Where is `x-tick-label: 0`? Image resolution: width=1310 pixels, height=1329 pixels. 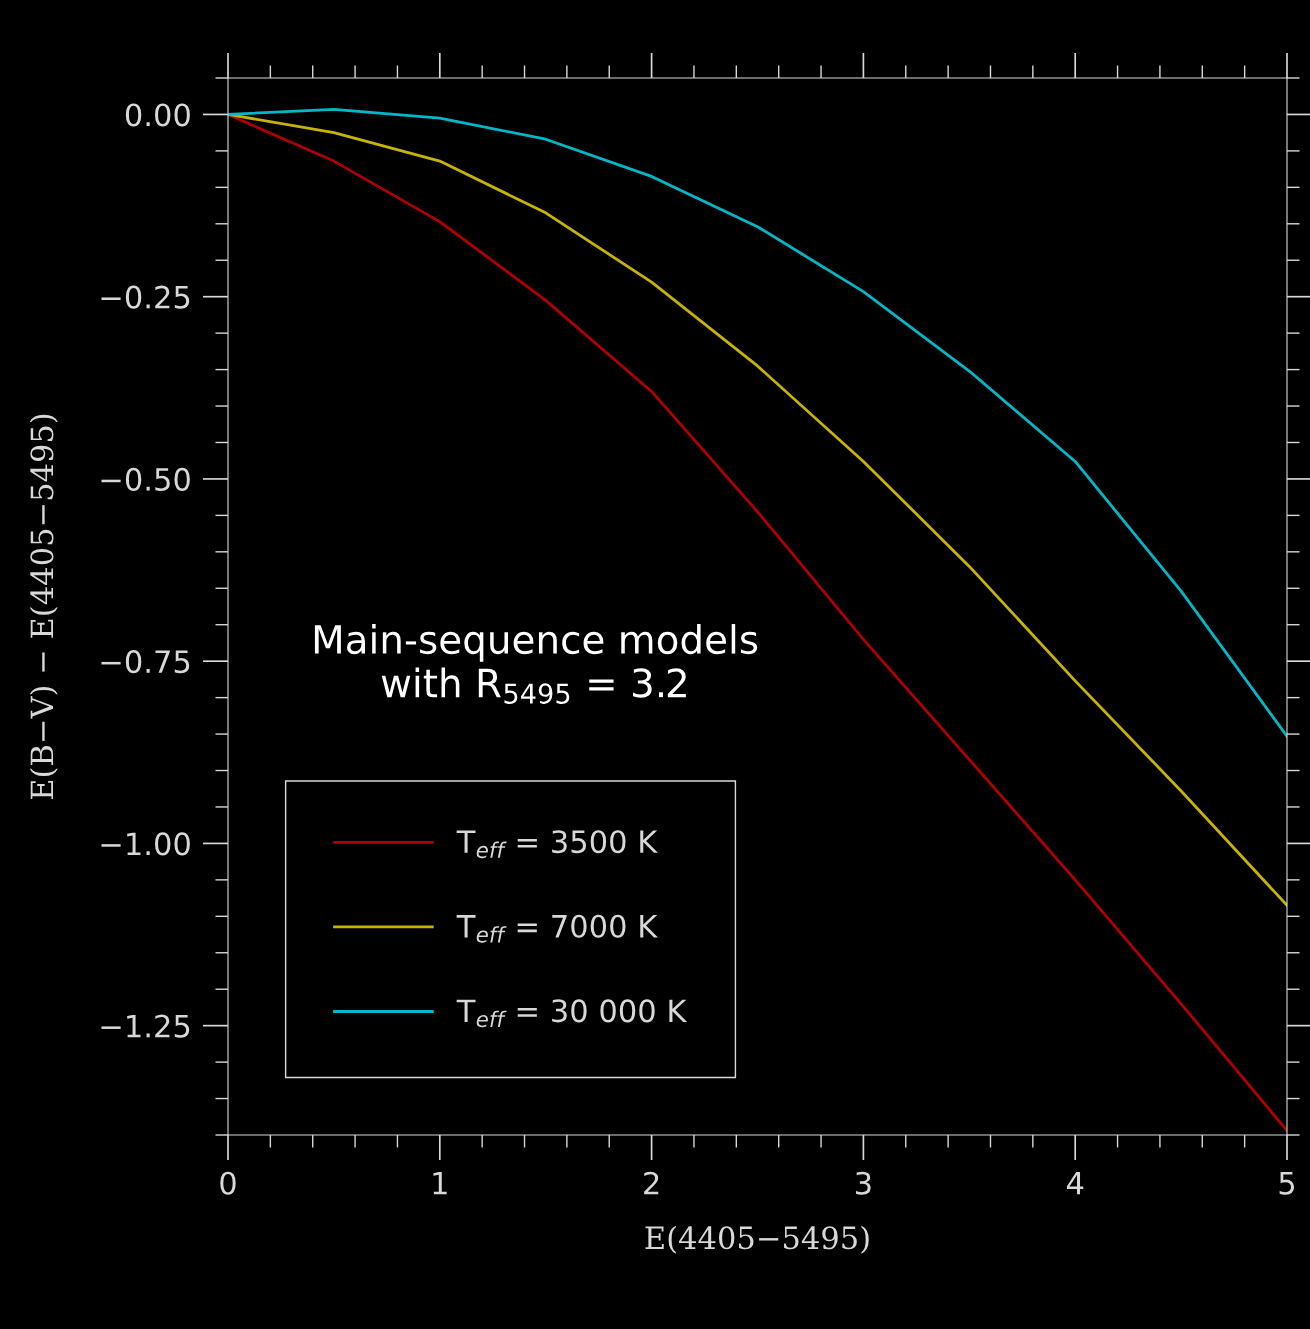 x-tick-label: 0 is located at coordinates (228, 1183).